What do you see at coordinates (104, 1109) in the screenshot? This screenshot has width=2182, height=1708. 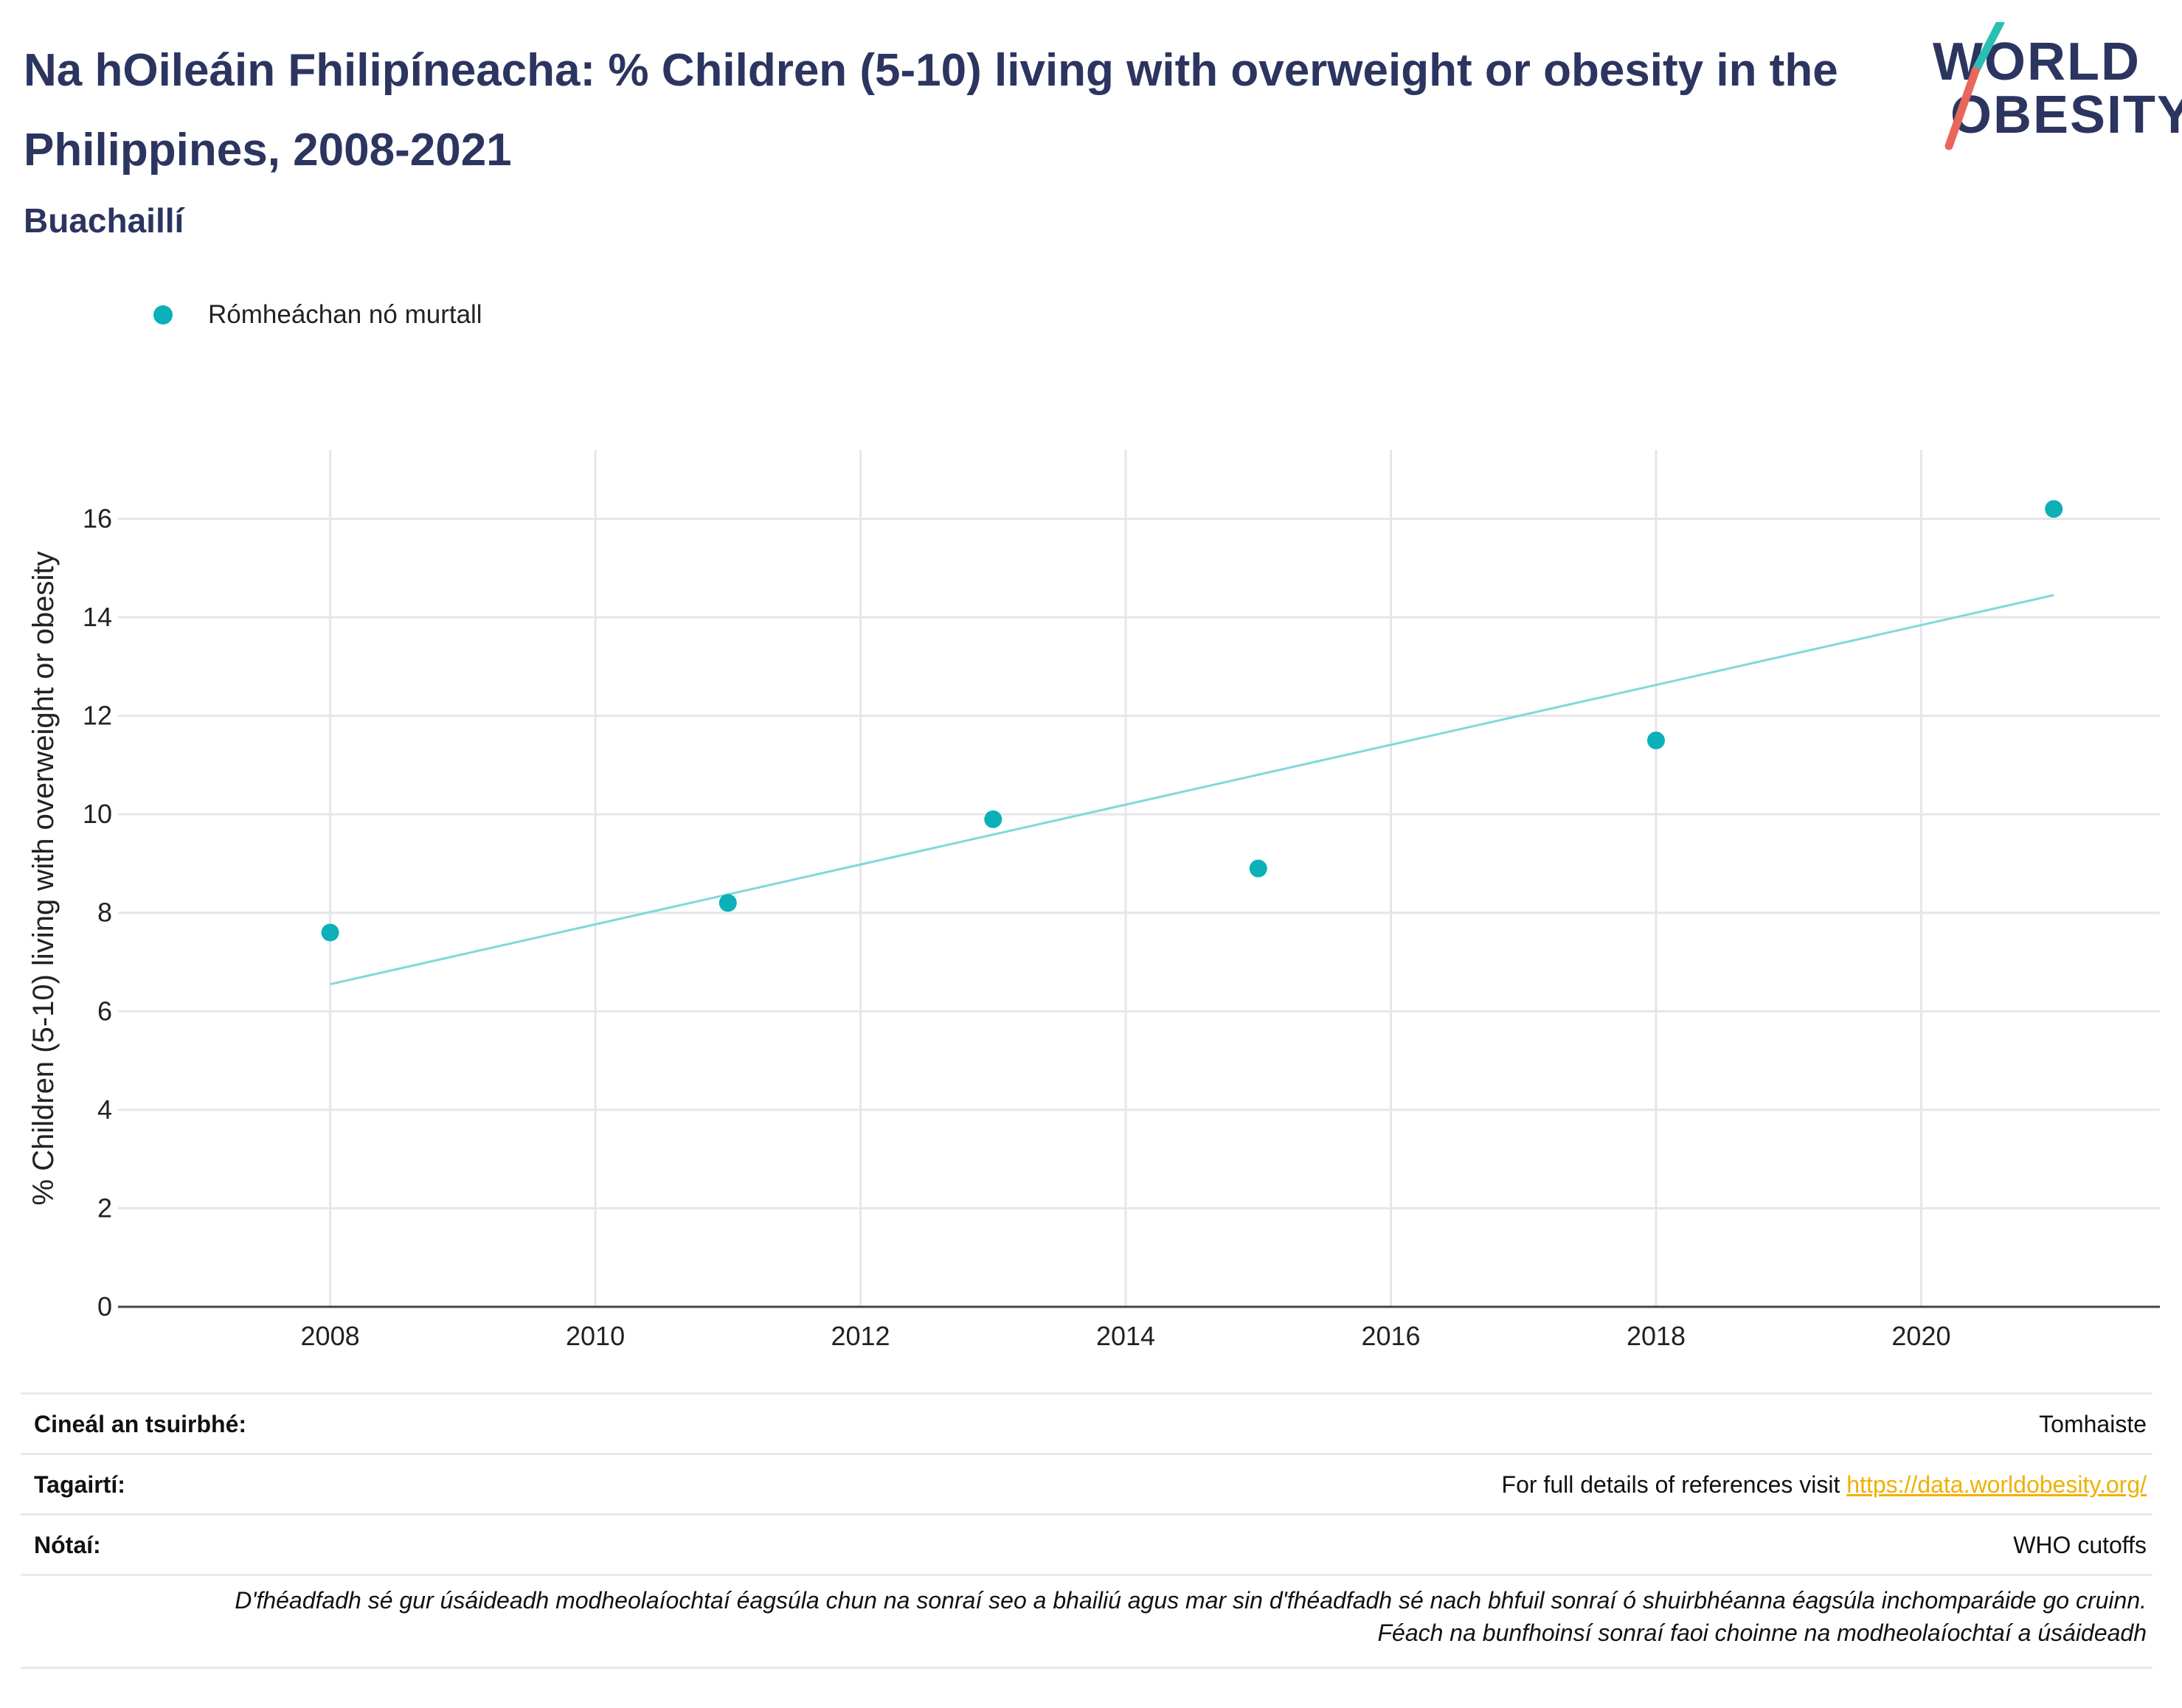 I see `y-tick-label: 4` at bounding box center [104, 1109].